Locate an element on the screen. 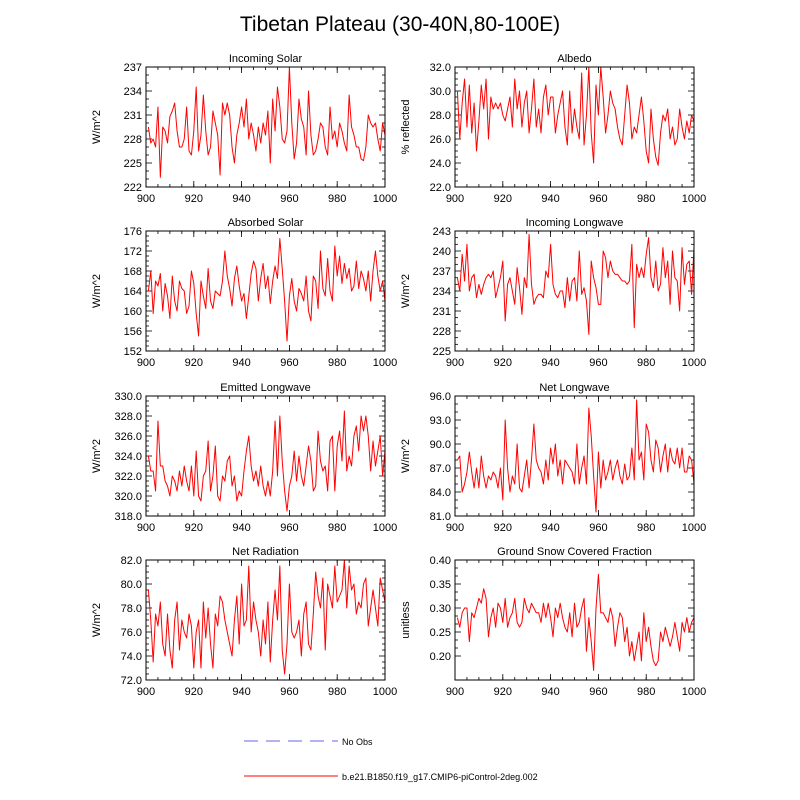  y-tick-label: 168 is located at coordinates (133, 272).